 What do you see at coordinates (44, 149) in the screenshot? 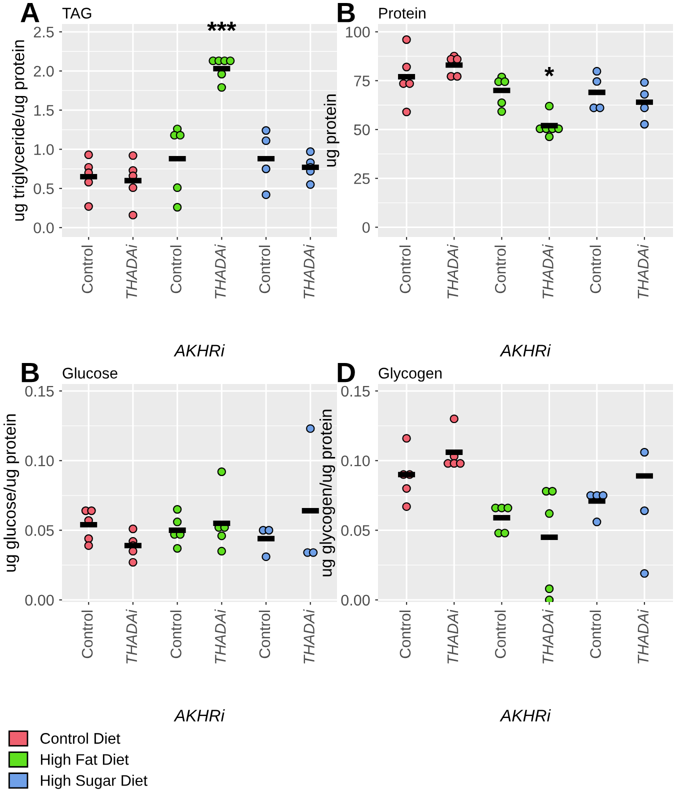
I see `y-tick-label: 1.0` at bounding box center [44, 149].